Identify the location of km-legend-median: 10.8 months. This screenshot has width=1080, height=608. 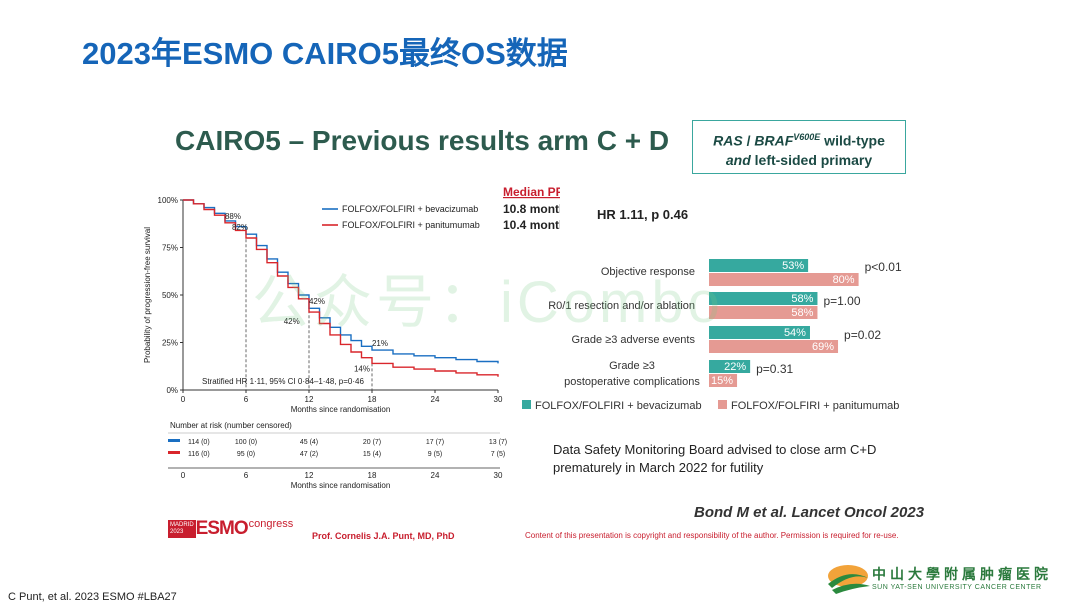
(531, 209).